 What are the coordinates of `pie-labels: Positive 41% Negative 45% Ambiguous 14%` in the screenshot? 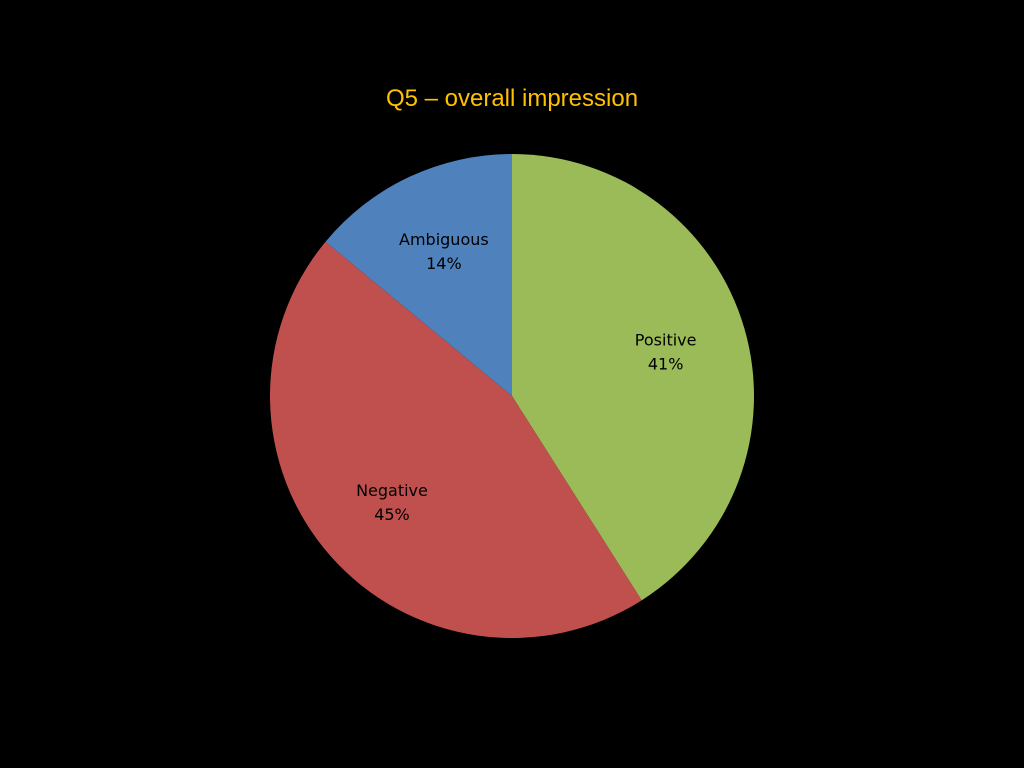 It's located at (526, 377).